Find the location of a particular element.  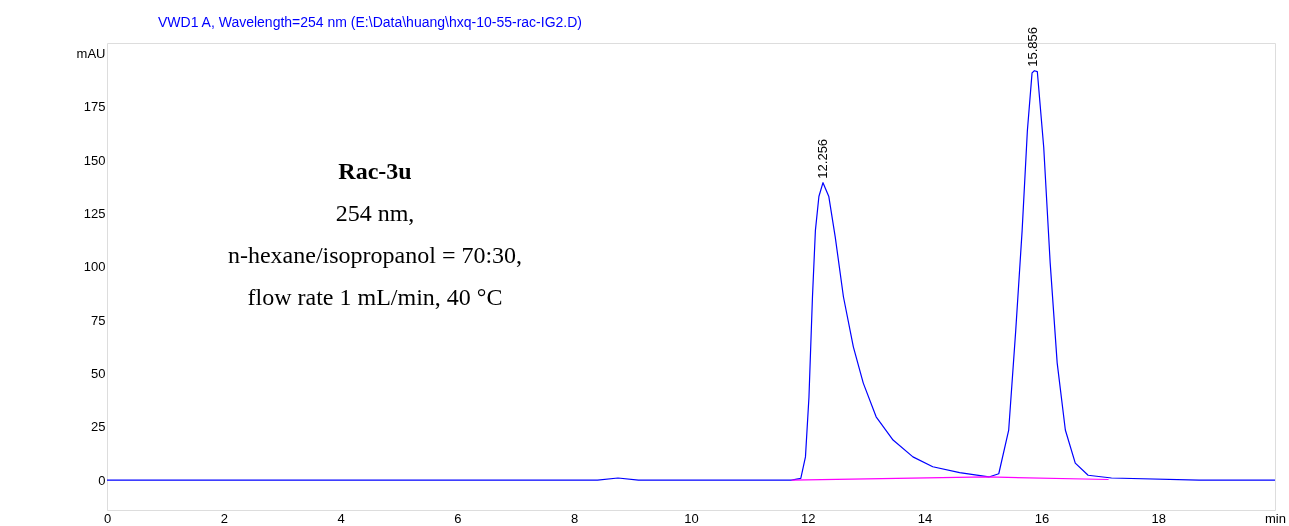

x-tick-label: 16 is located at coordinates (1042, 518).